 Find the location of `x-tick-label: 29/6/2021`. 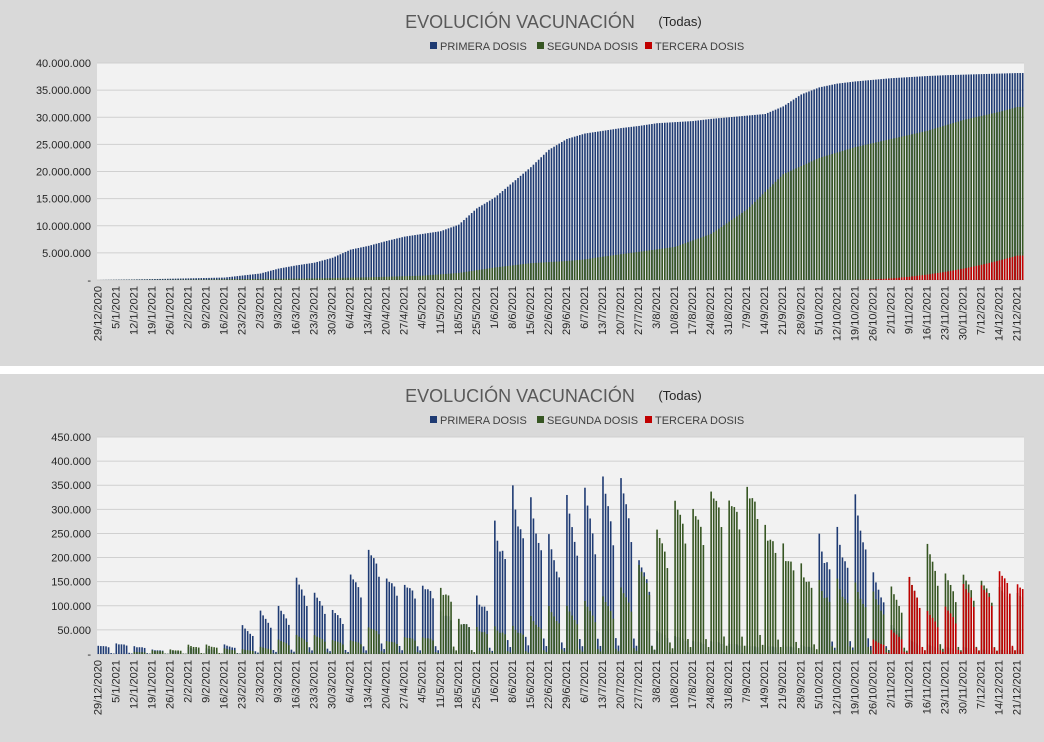

x-tick-label: 29/6/2021 is located at coordinates (567, 684).